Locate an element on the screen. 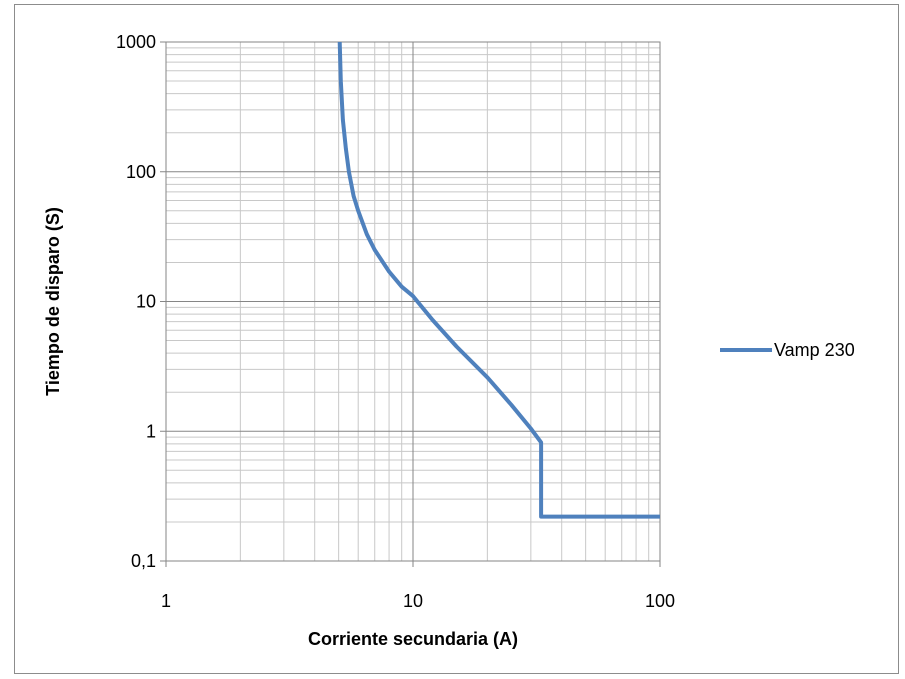  x-axis-title: Corriente secundaria (A) is located at coordinates (413, 639).